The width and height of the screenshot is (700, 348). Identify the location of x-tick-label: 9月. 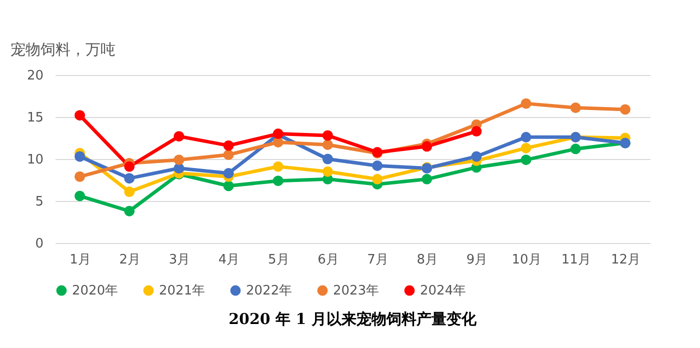
(477, 260).